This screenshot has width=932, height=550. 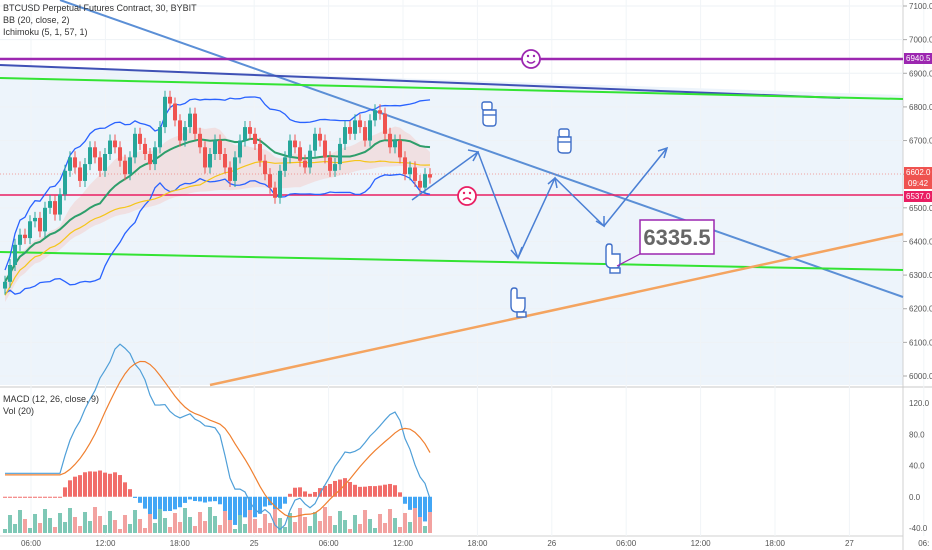 What do you see at coordinates (920, 107) in the screenshot?
I see `price-tick-label: 6800.0` at bounding box center [920, 107].